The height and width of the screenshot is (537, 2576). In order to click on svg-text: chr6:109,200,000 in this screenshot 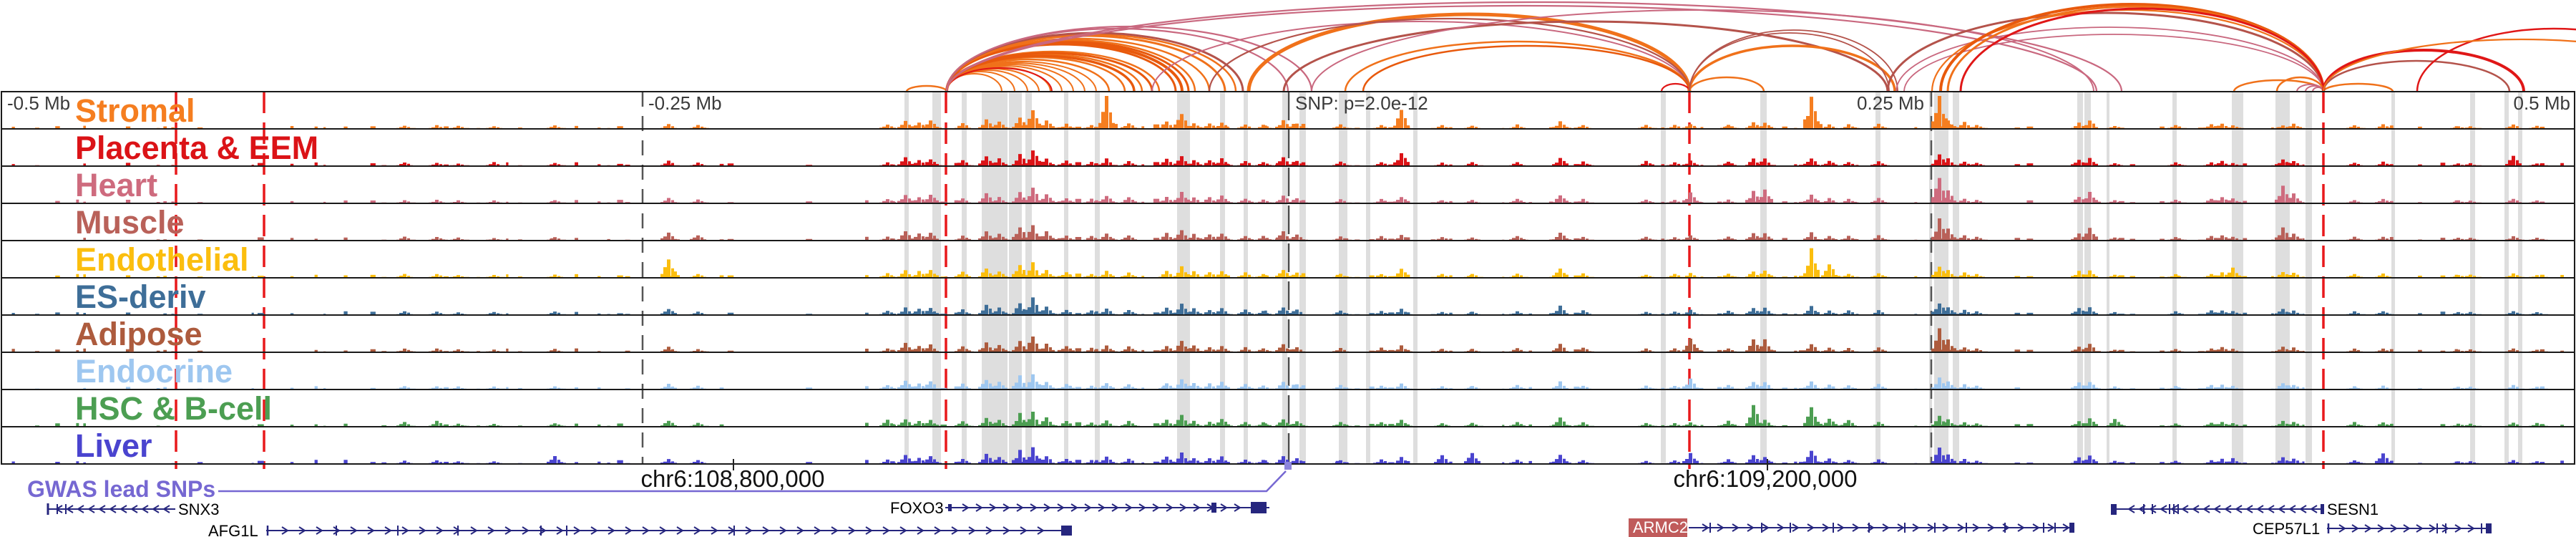, I will do `click(1766, 478)`.